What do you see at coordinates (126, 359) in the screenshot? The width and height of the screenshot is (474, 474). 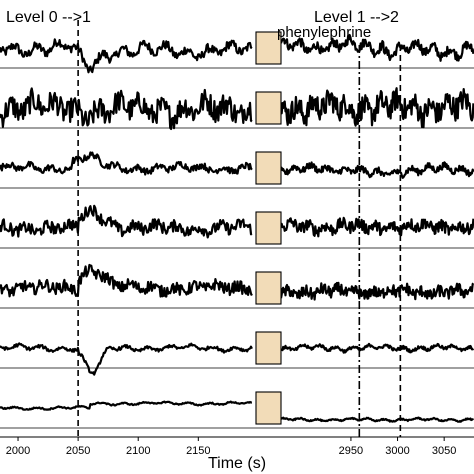 I see `trace-6-pre` at bounding box center [126, 359].